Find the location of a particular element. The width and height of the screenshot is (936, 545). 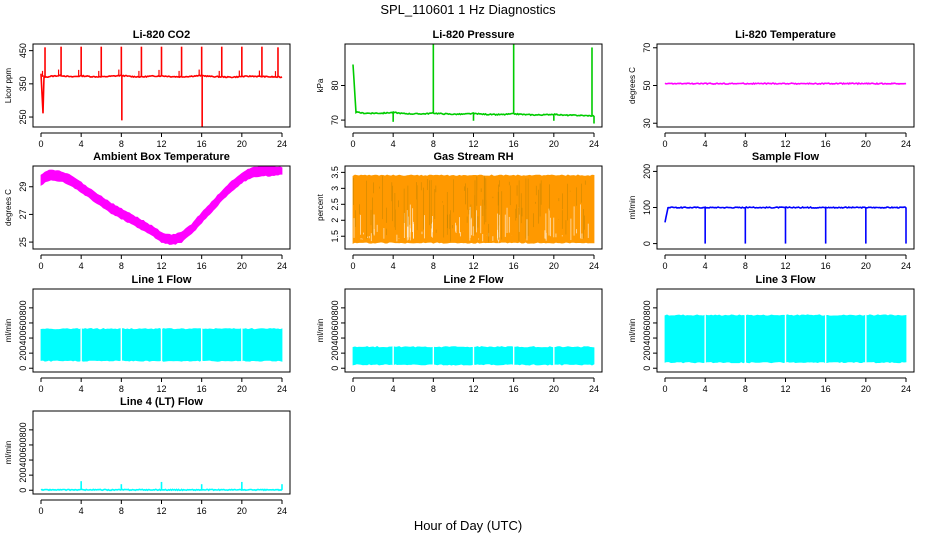

panel-title: Gas Stream RH is located at coordinates (473, 157).